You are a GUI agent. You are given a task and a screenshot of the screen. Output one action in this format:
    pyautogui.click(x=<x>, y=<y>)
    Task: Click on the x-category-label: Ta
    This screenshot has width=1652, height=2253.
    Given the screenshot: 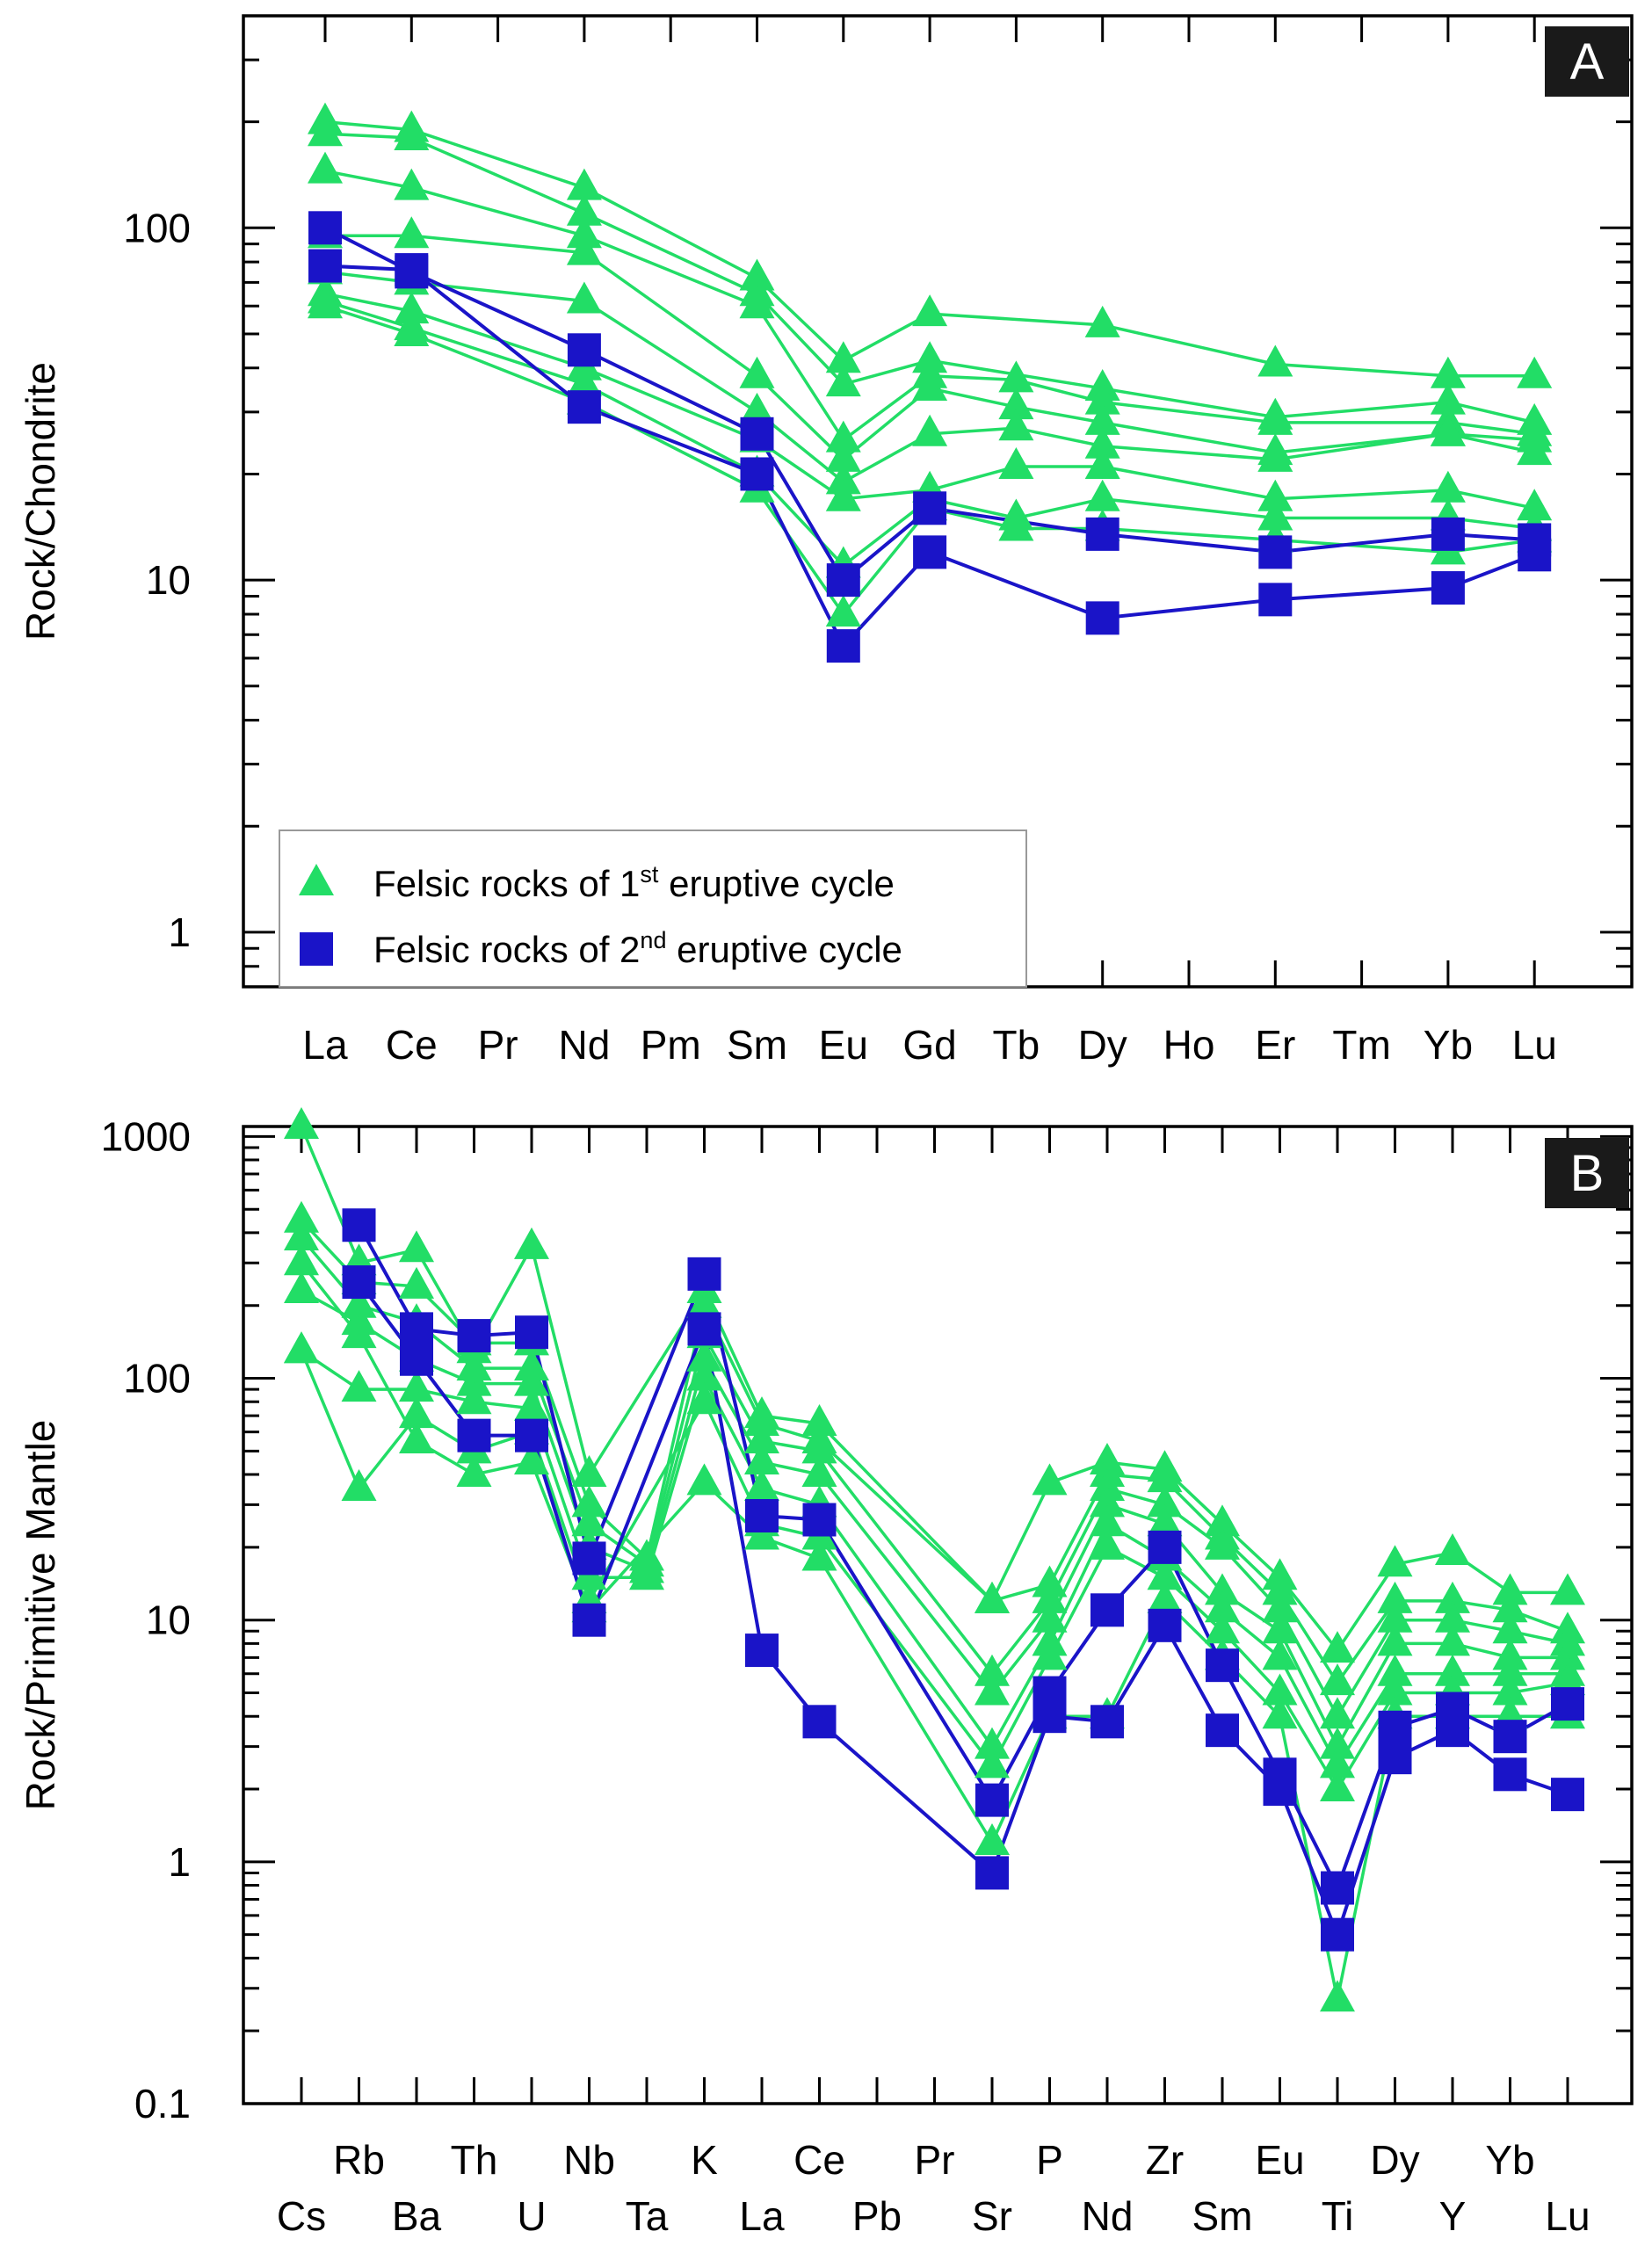 What is the action you would take?
    pyautogui.click(x=647, y=2216)
    